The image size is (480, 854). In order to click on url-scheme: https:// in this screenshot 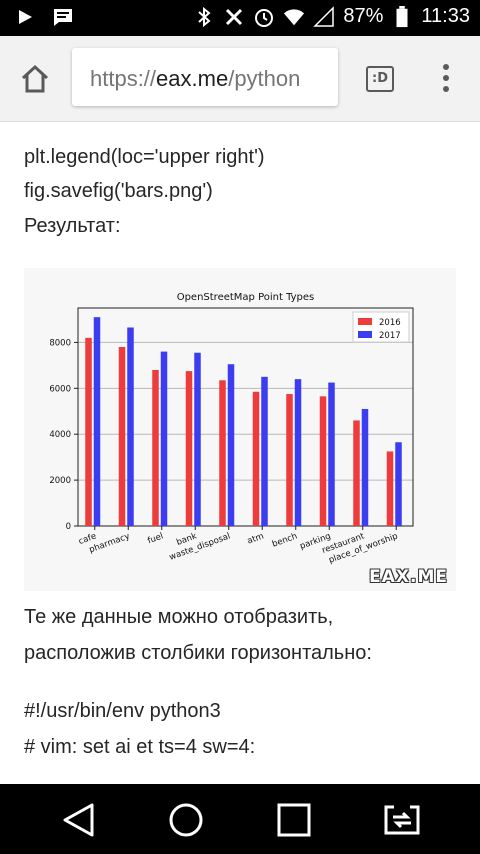, I will do `click(123, 78)`.